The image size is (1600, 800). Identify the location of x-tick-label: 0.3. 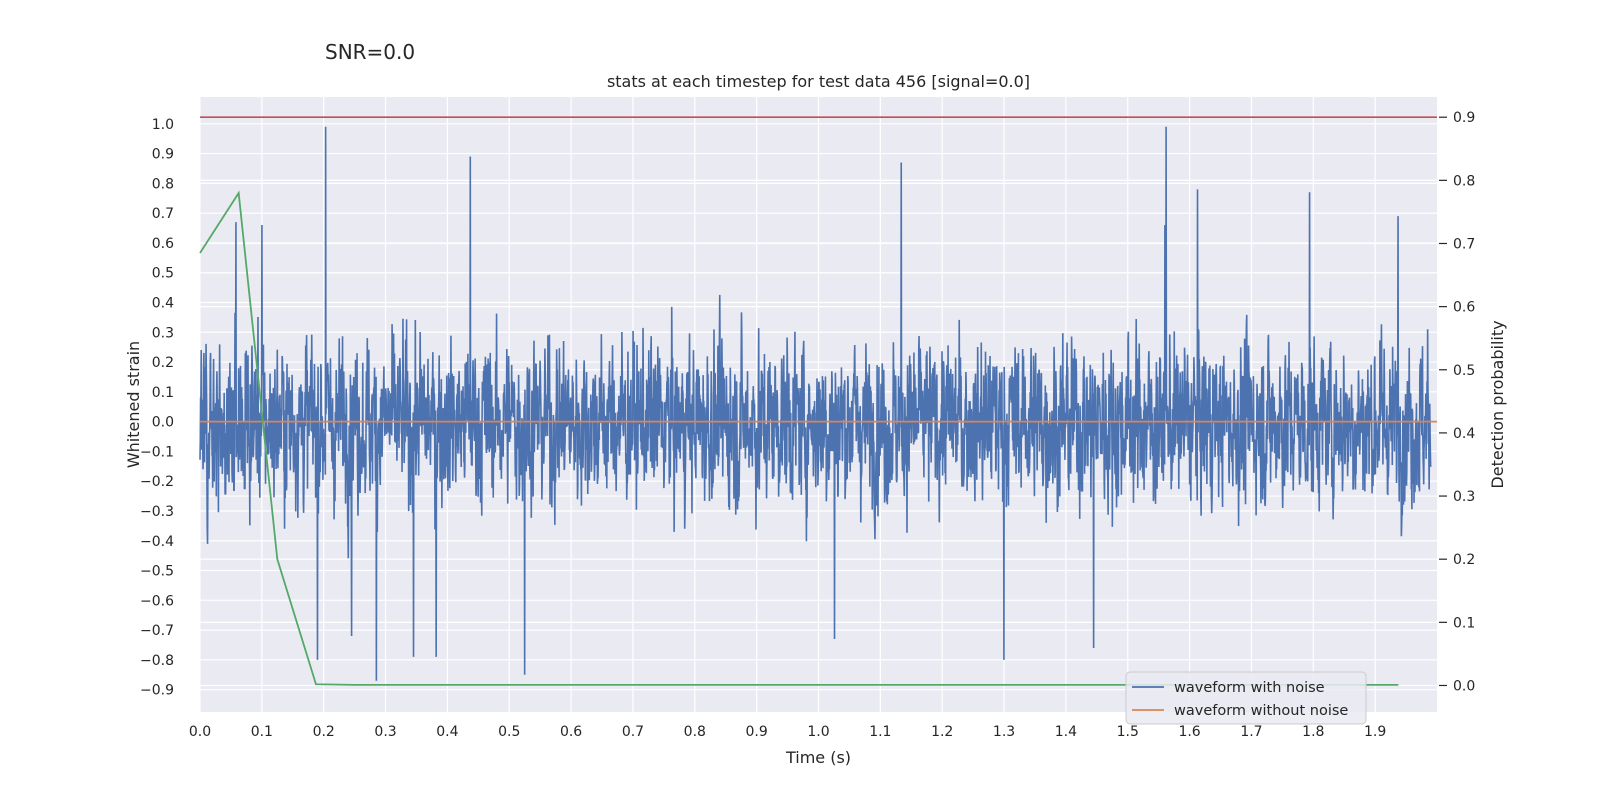
(385, 732).